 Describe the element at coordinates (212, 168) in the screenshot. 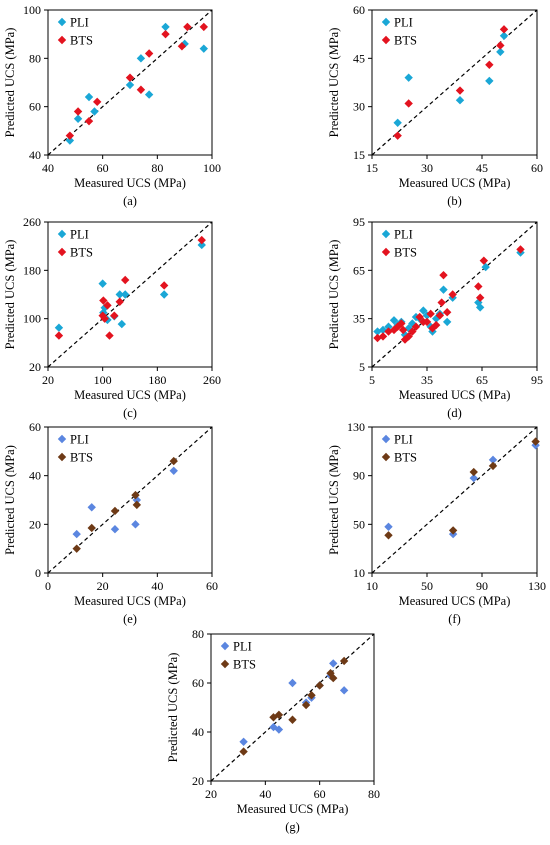

I see `x-tick-label: 100` at that location.